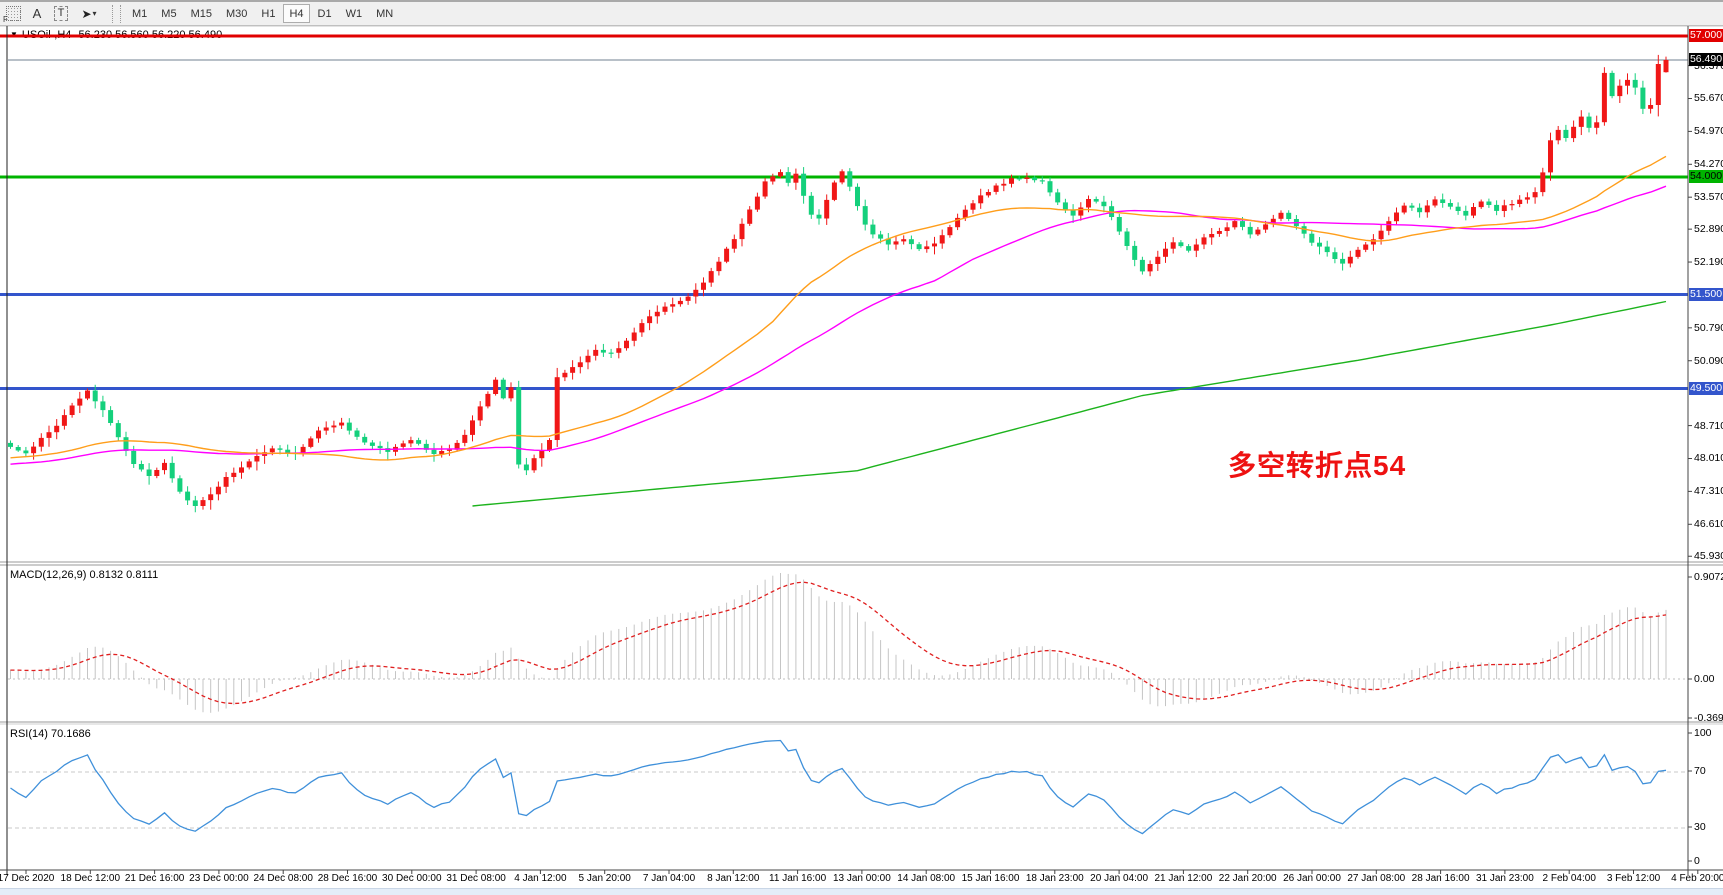 The width and height of the screenshot is (1723, 895). I want to click on price-scale-tick: 52.890, so click(1708, 229).